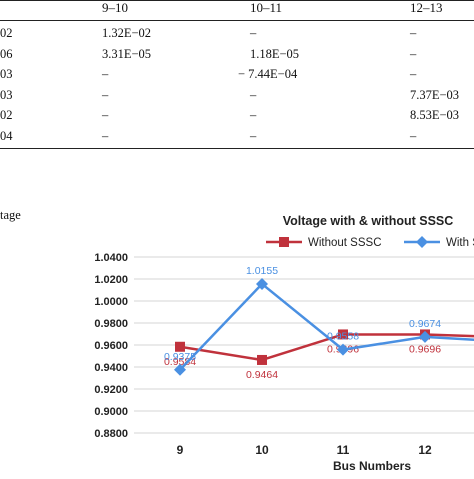  Describe the element at coordinates (343, 450) in the screenshot. I see `x-tick-label: 11` at that location.